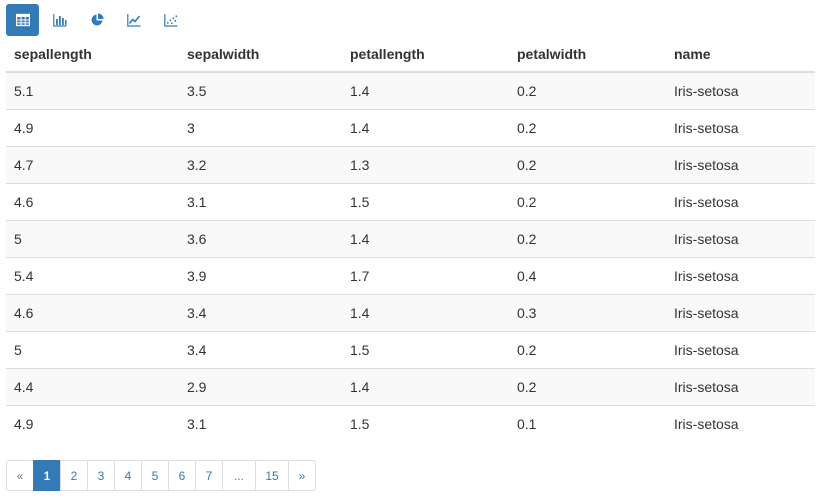  I want to click on next-page-button: », so click(302, 475).